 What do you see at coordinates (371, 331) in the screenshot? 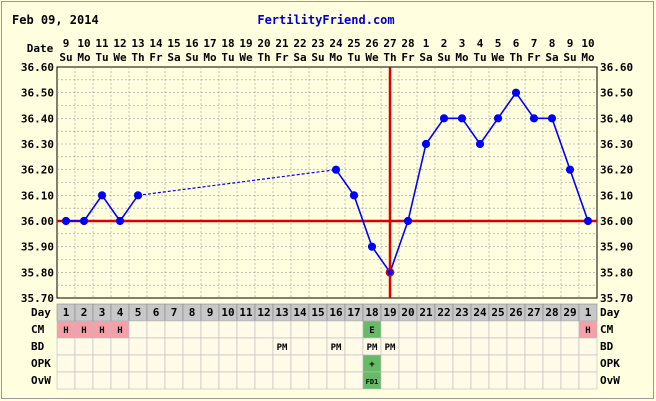
I see `cm-value: E` at bounding box center [371, 331].